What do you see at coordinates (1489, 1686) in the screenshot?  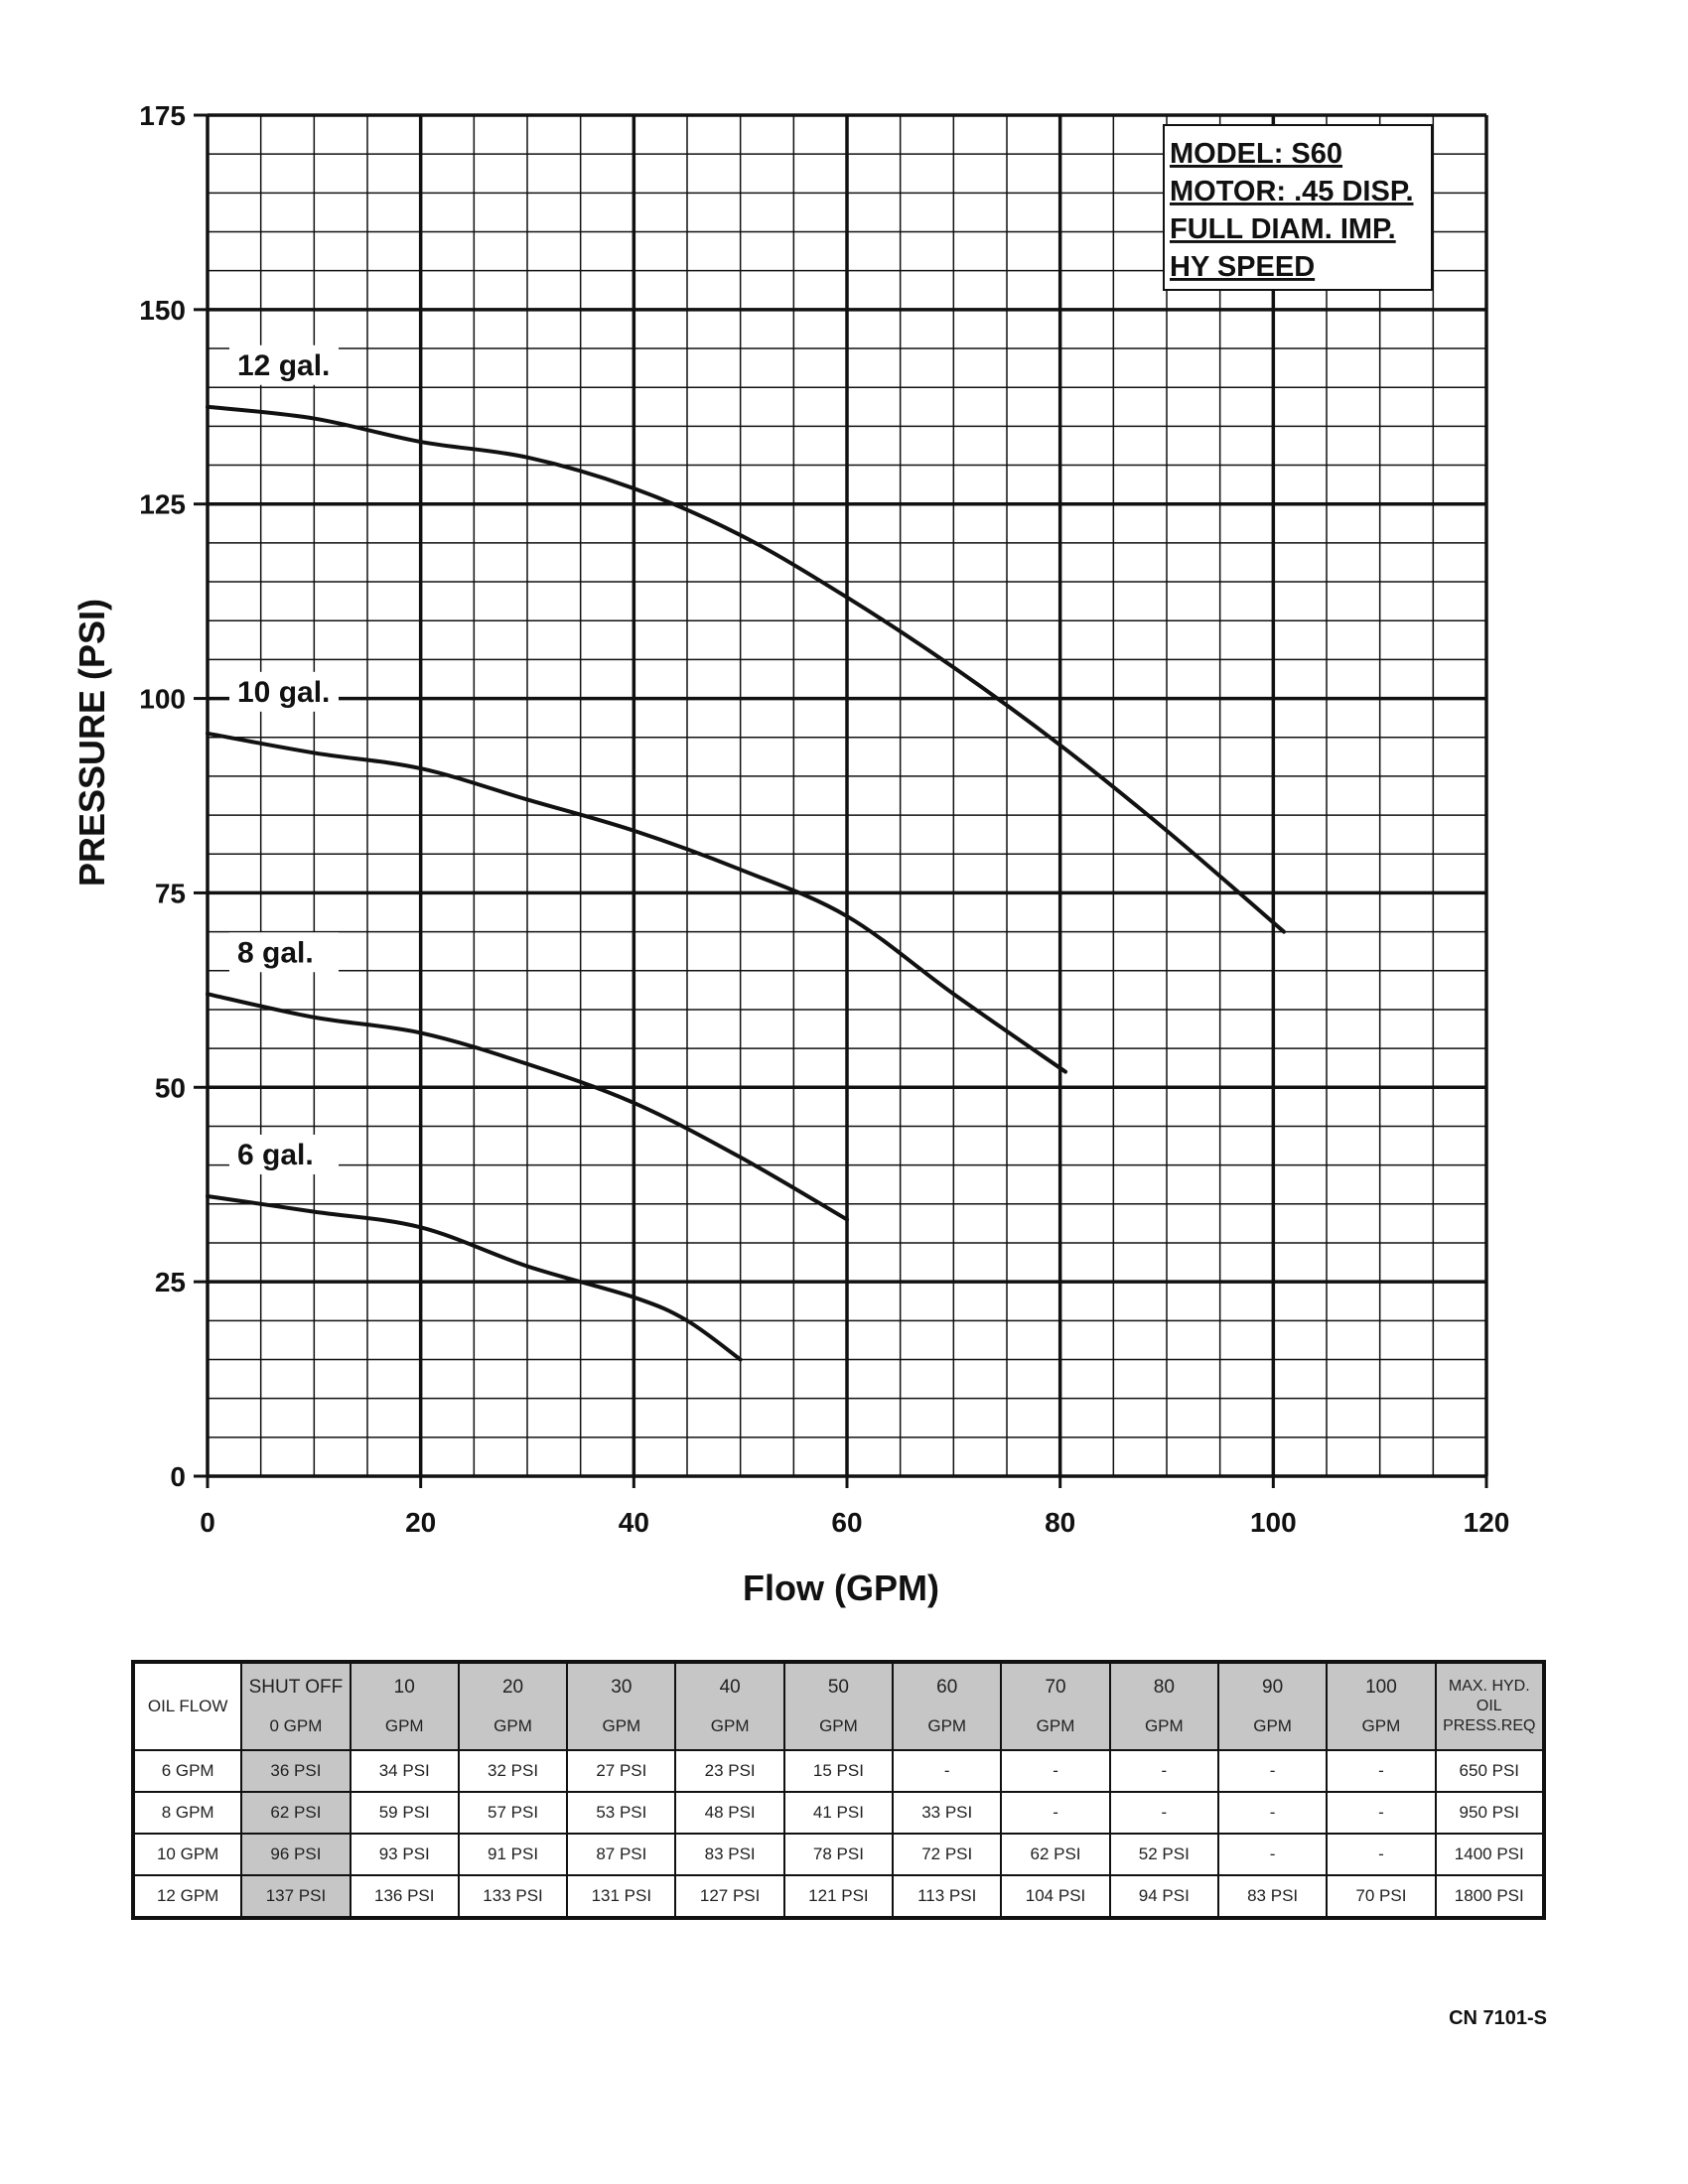 I see `max-header-line: MAX. HYD.` at bounding box center [1489, 1686].